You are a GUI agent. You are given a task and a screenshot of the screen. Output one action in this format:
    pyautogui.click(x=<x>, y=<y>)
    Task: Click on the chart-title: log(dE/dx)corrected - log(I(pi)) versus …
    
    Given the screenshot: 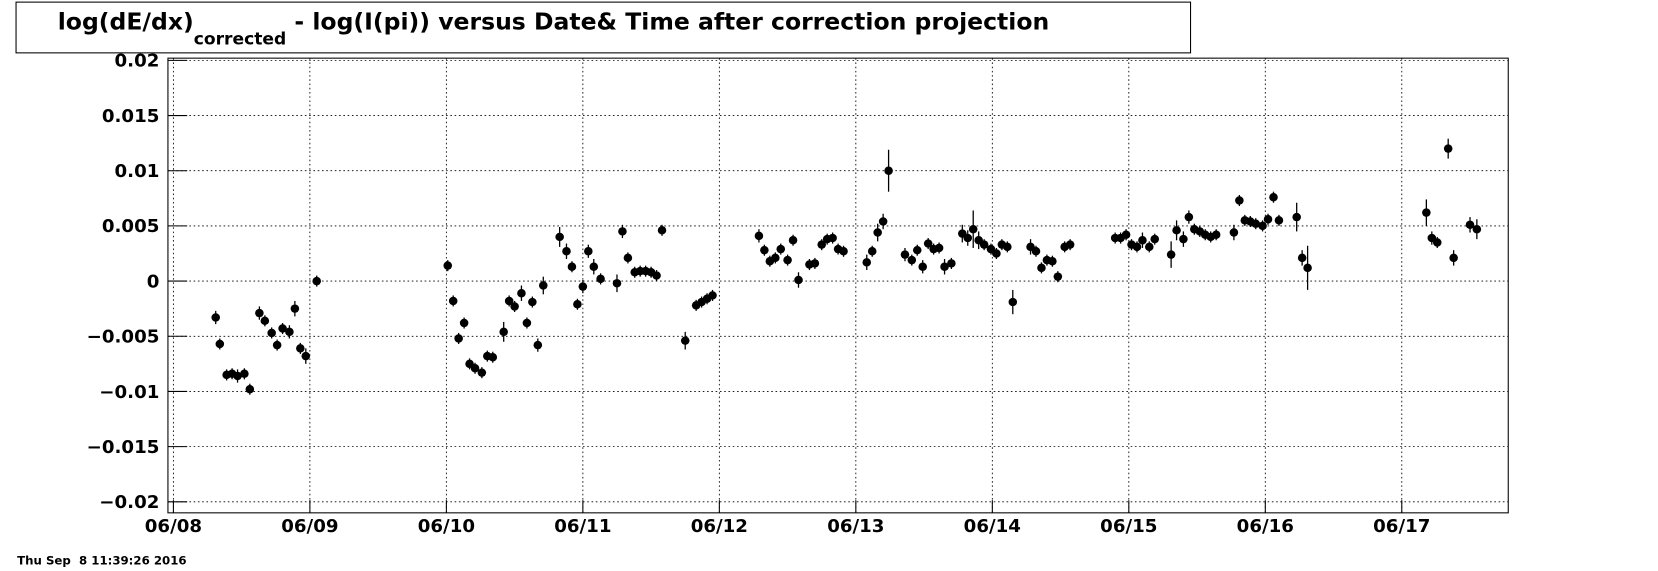 What is the action you would take?
    pyautogui.click(x=553, y=29)
    